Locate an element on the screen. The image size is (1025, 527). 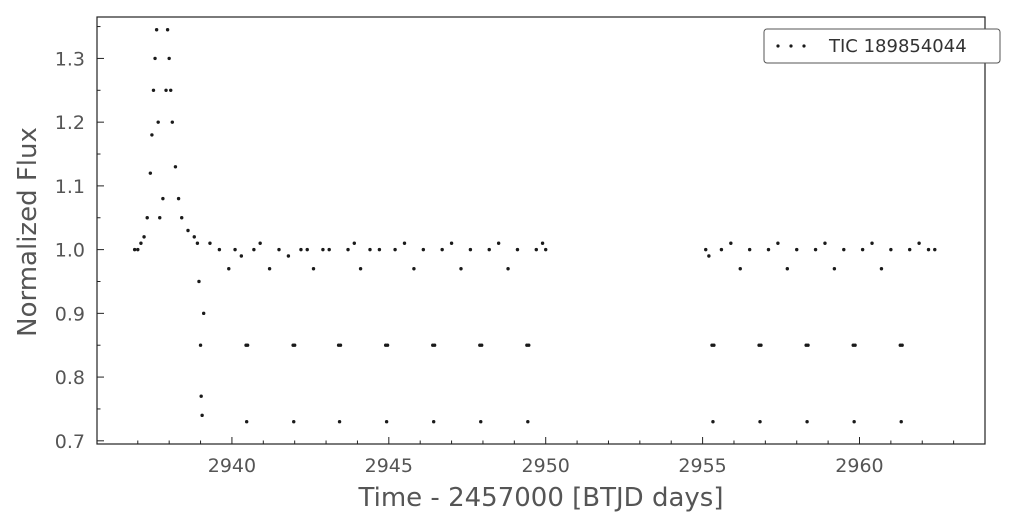
y-tick-label: 0.9 is located at coordinates (70, 314).